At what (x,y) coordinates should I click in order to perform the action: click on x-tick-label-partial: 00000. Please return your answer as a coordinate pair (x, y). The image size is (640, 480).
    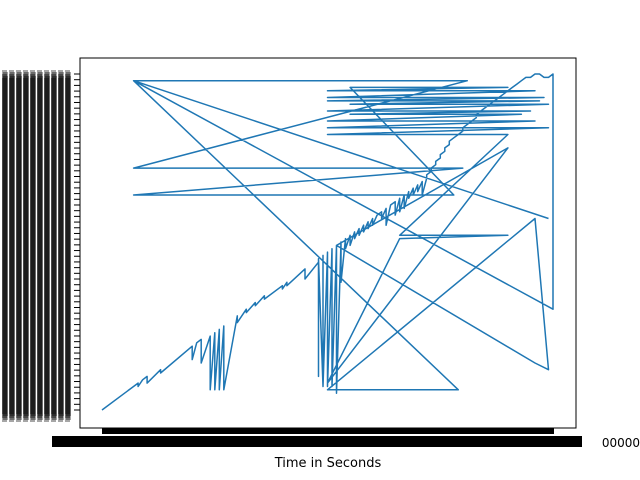
    Looking at the image, I should click on (621, 443).